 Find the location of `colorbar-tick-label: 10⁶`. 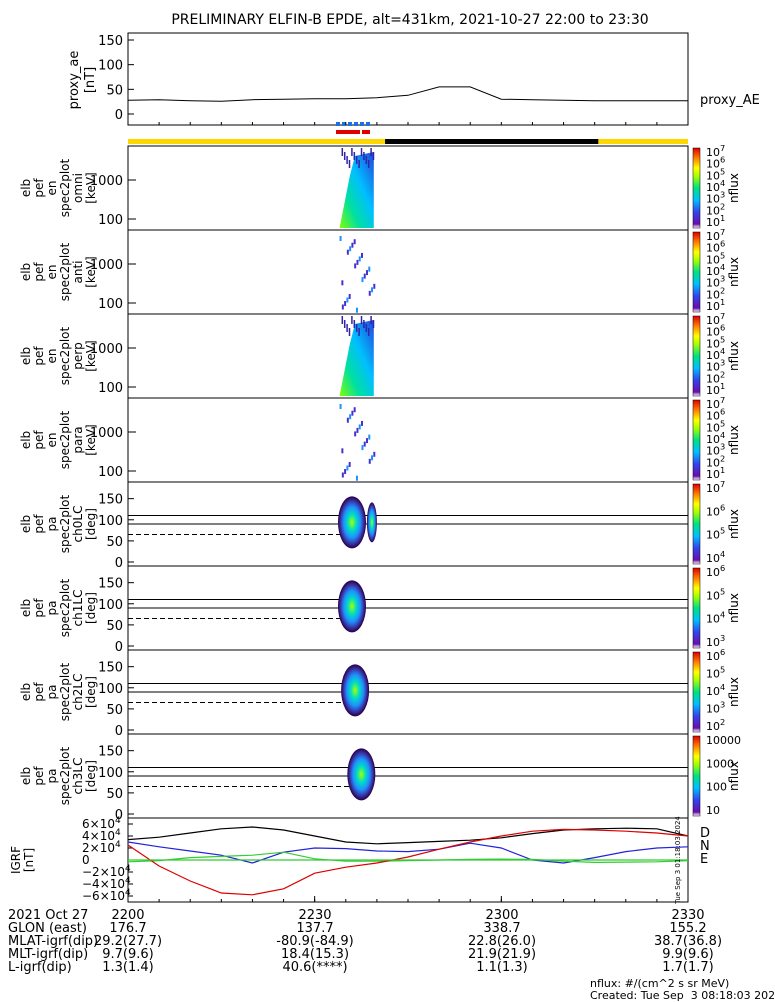

colorbar-tick-label: 10⁶ is located at coordinates (715, 571).